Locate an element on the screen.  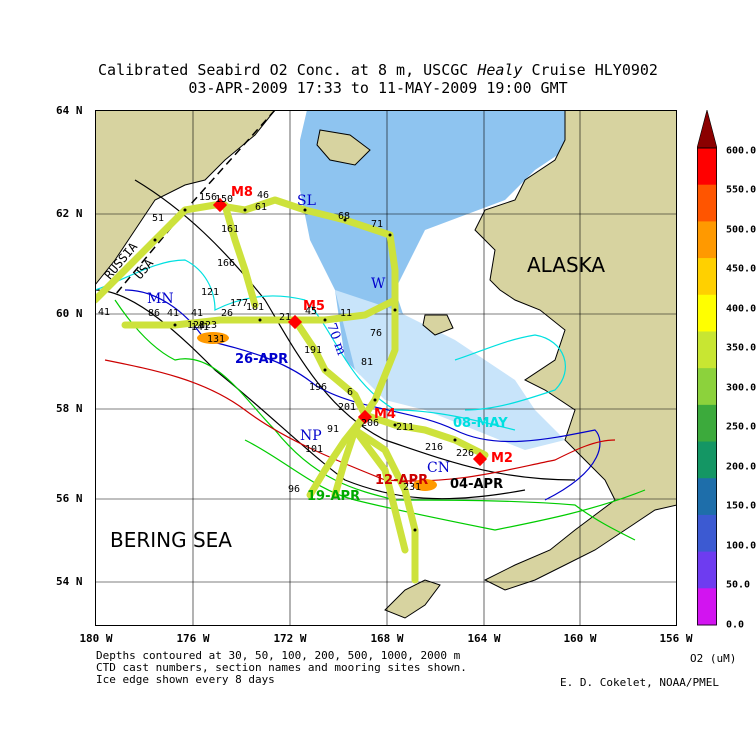
cast-91: 91 is located at coordinates (333, 429).